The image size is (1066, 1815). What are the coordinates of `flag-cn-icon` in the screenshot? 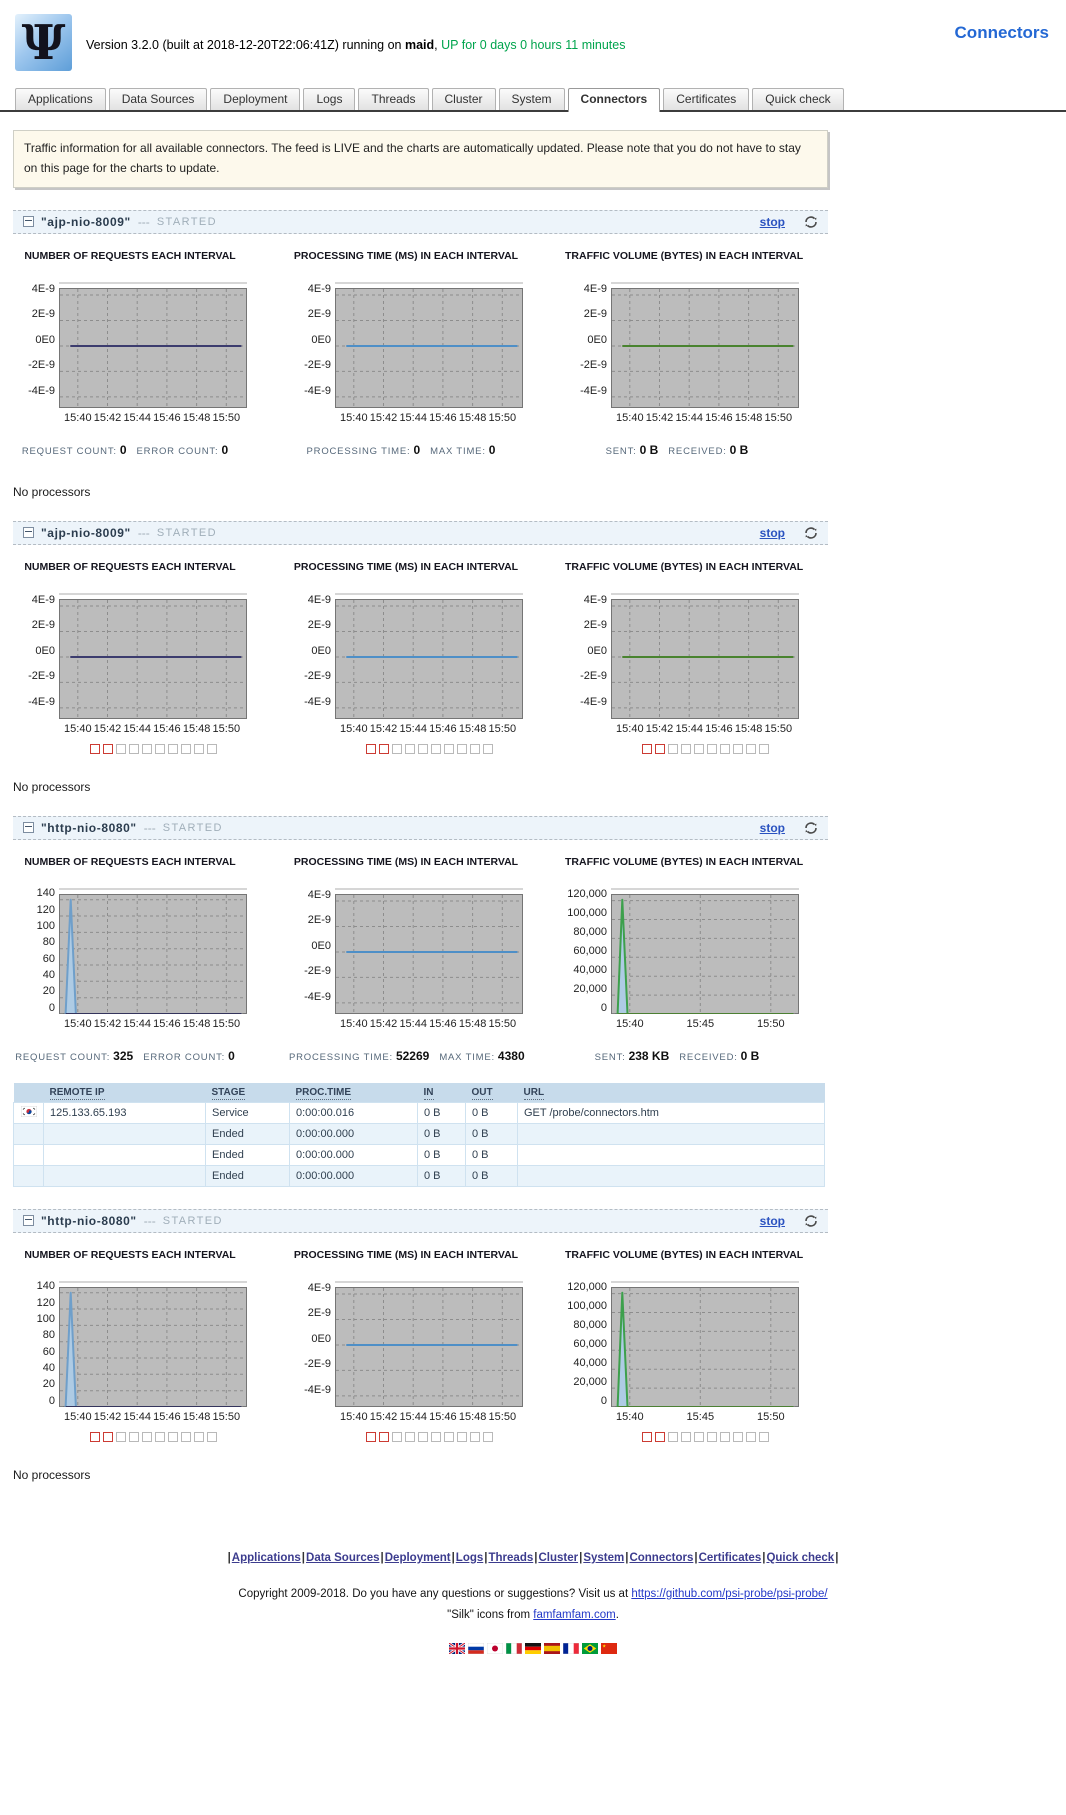 It's located at (609, 1648).